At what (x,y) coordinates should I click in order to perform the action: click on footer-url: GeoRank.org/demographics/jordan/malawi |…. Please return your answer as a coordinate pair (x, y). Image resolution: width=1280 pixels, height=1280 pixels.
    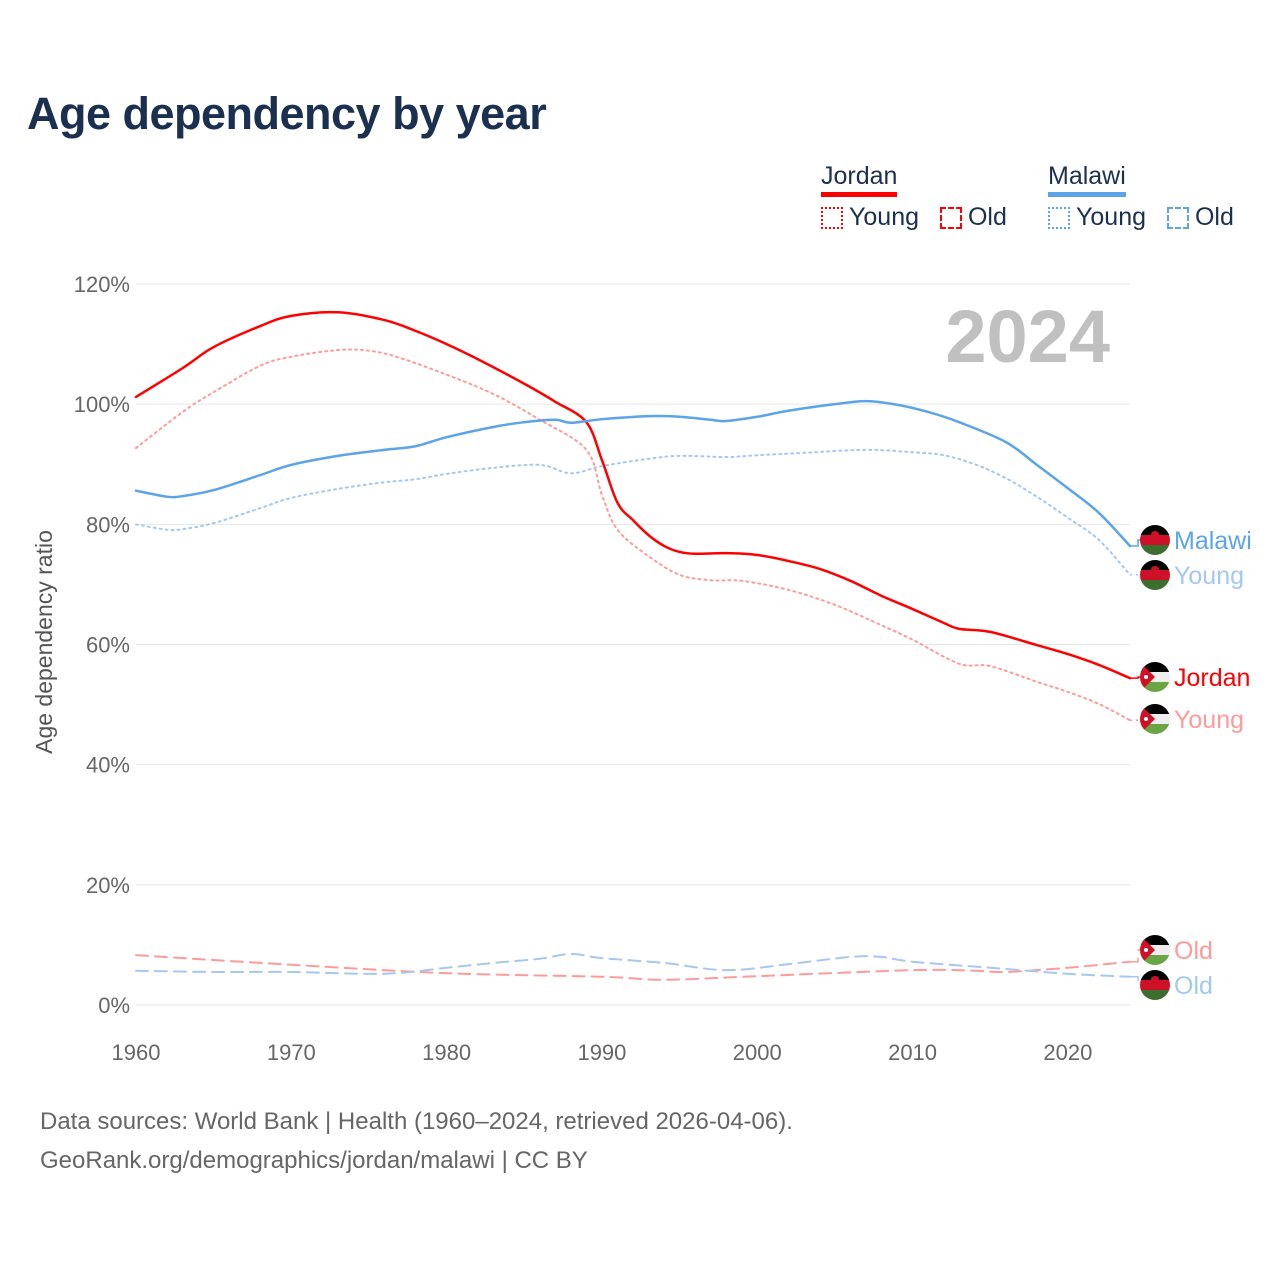
    Looking at the image, I should click on (314, 1160).